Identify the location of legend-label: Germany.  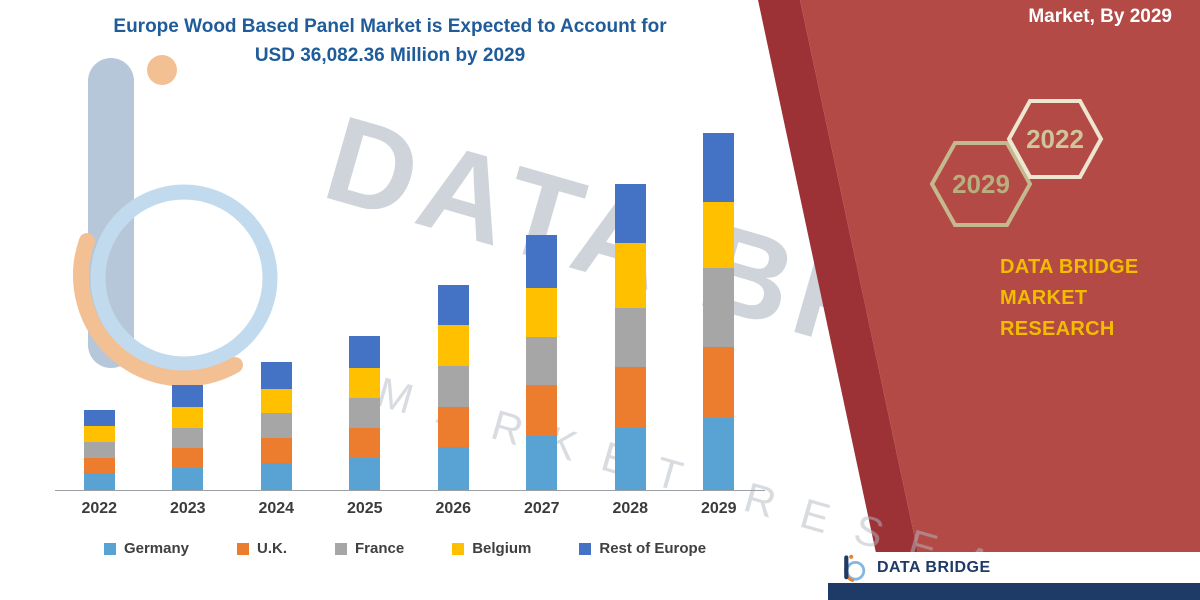
(156, 548).